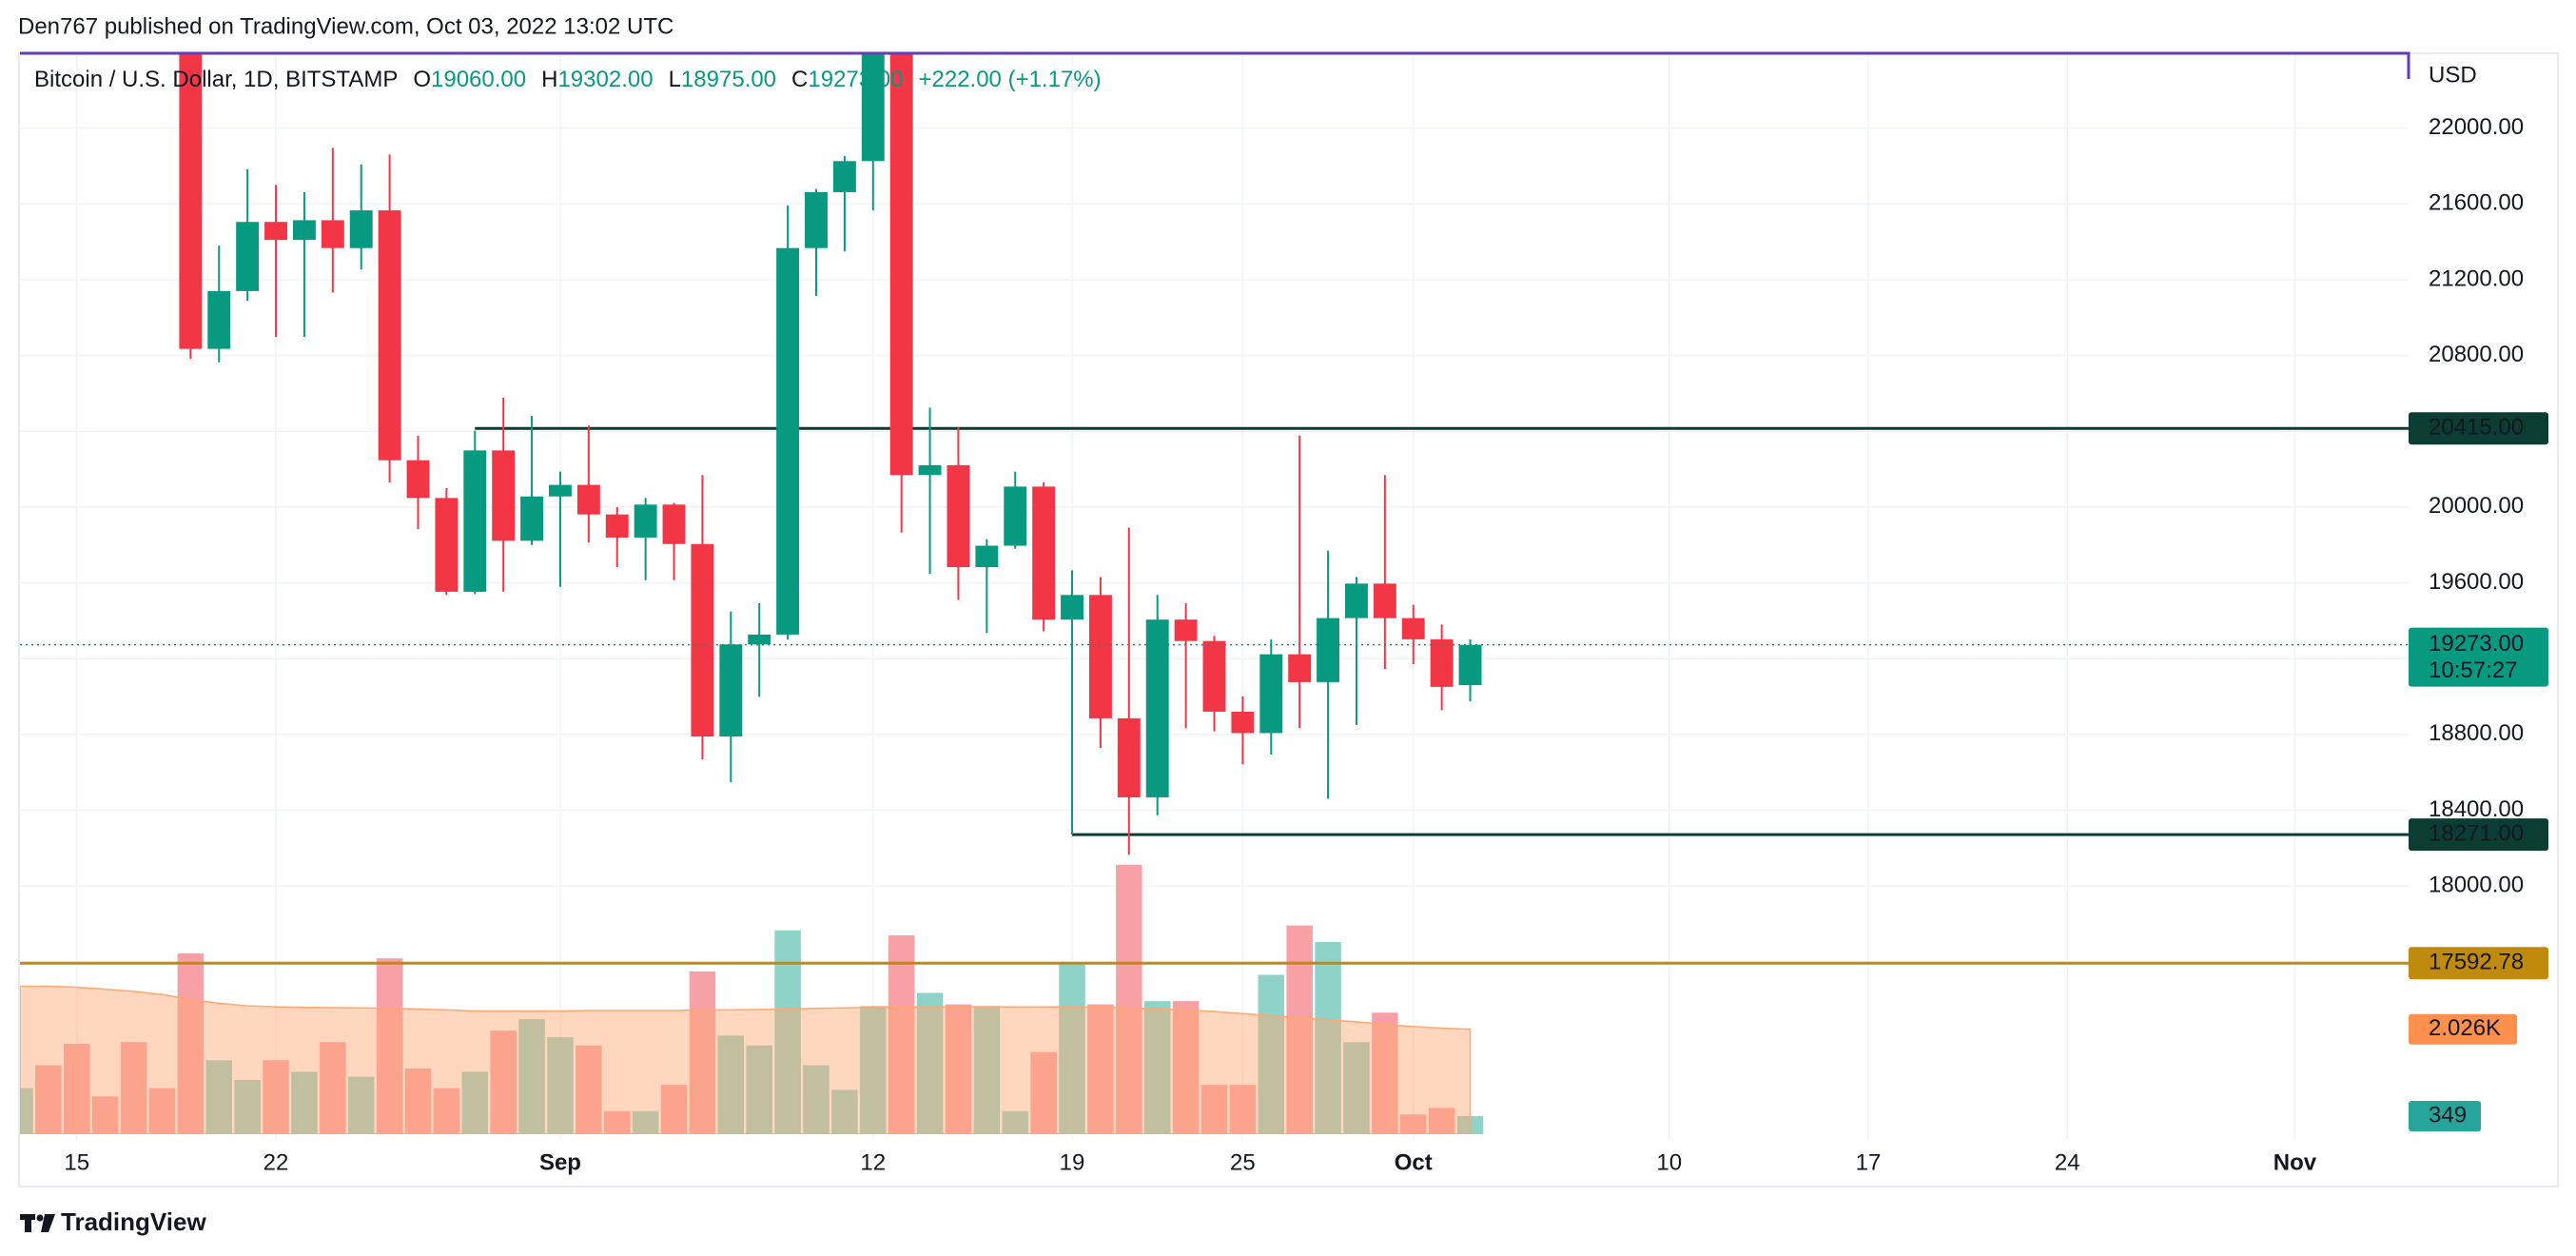 The width and height of the screenshot is (2576, 1256). What do you see at coordinates (873, 1162) in the screenshot?
I see `x-tick-label: 12` at bounding box center [873, 1162].